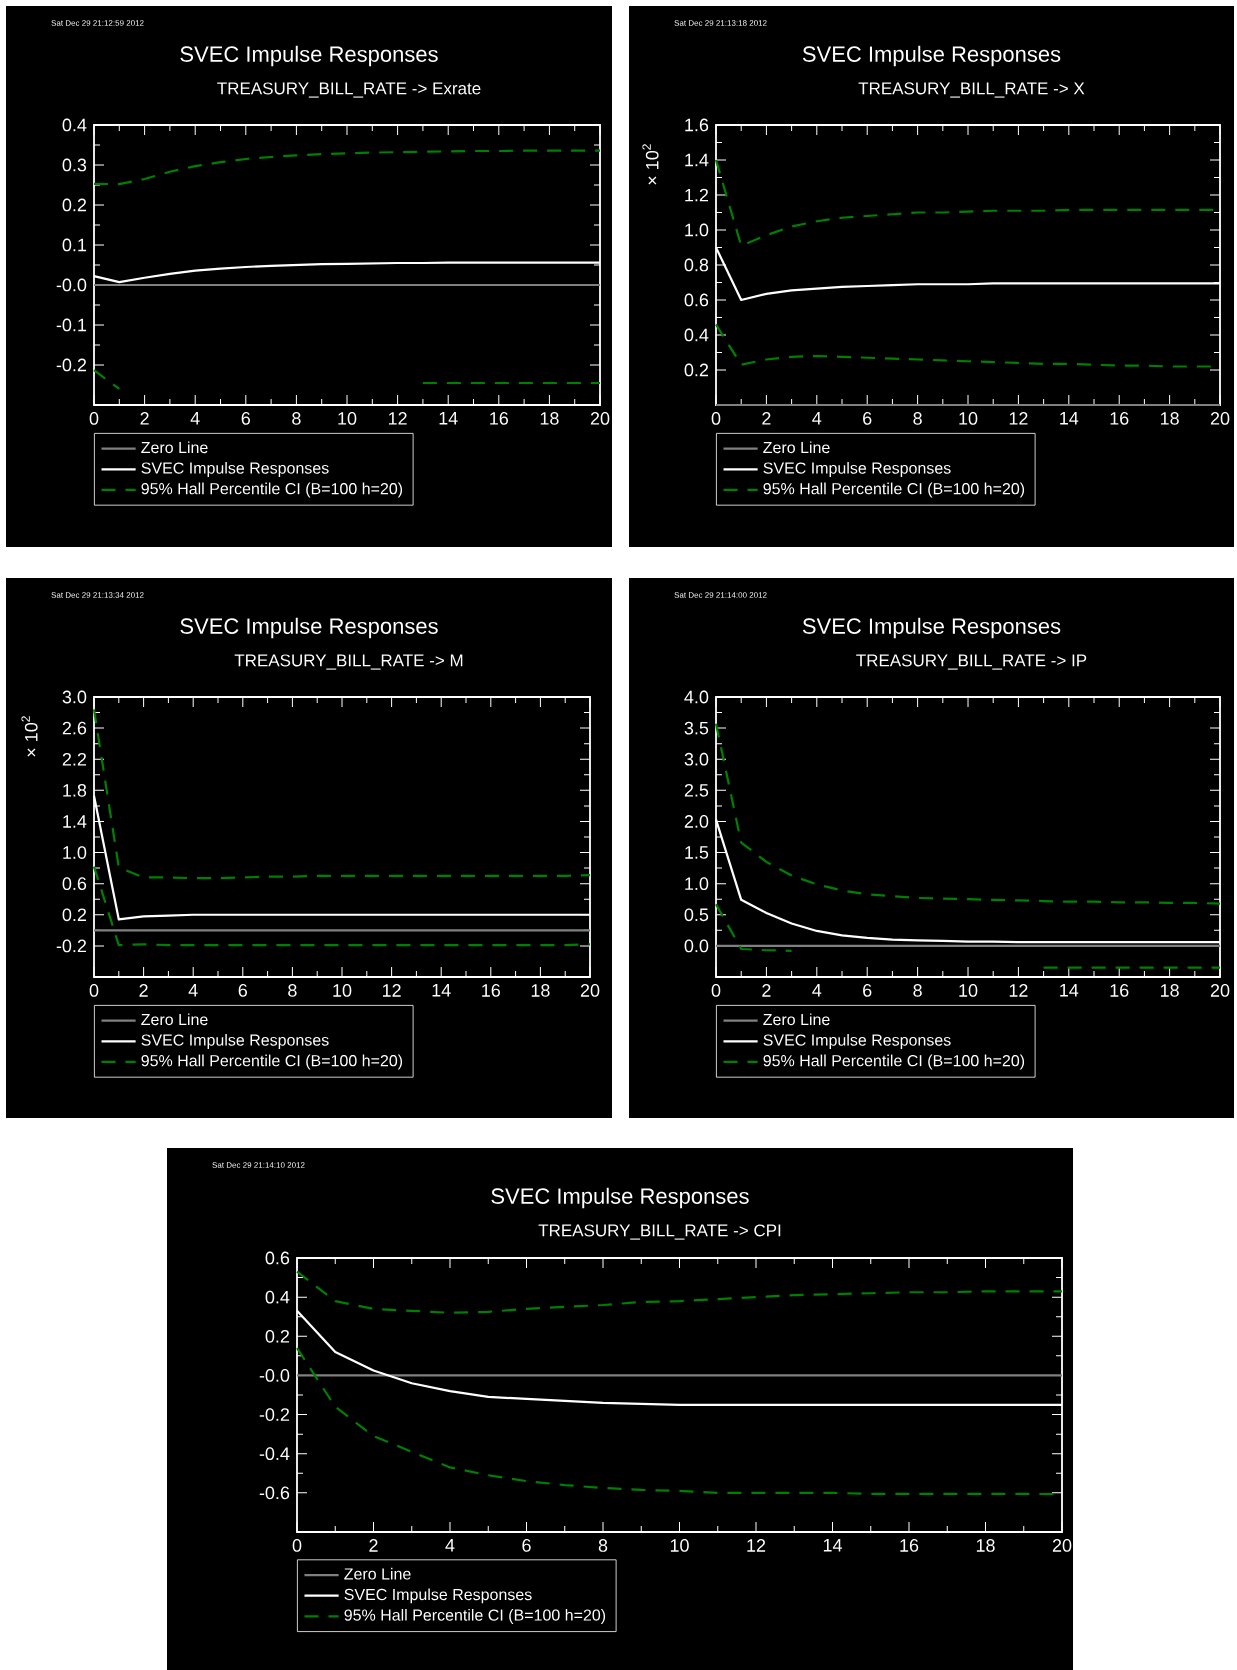  What do you see at coordinates (75, 790) in the screenshot?
I see `y-tick-label: 1.8` at bounding box center [75, 790].